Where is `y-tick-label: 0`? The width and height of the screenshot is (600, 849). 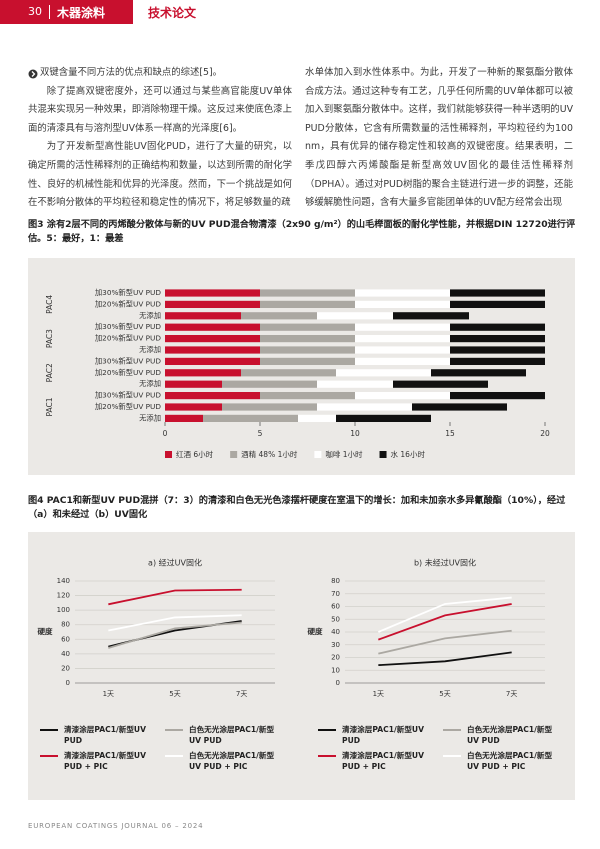 y-tick-label: 0 is located at coordinates (68, 683).